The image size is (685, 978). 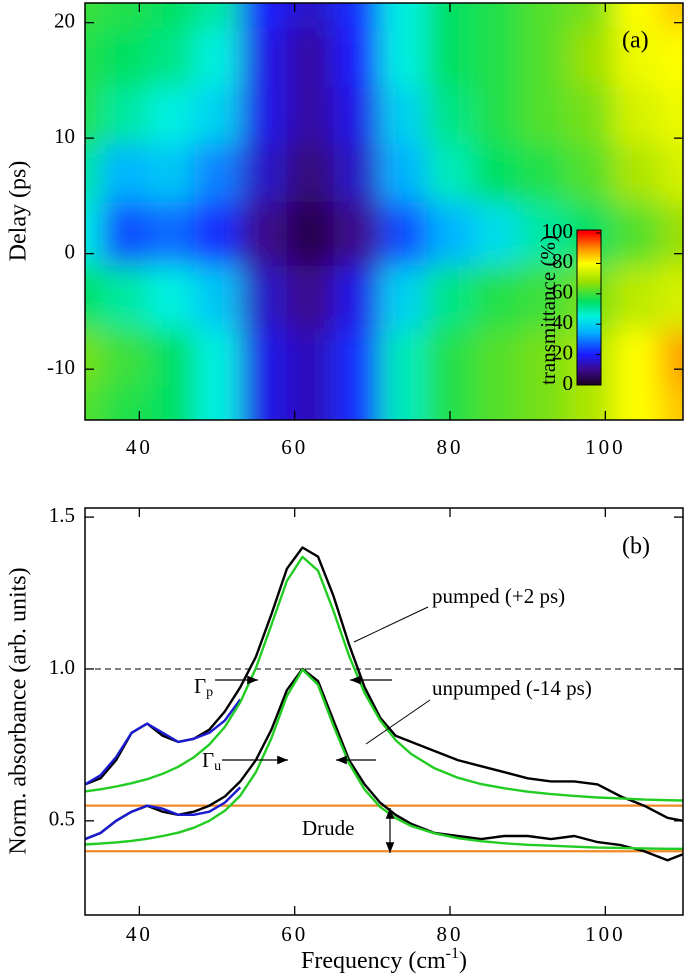 What do you see at coordinates (62, 515) in the screenshot?
I see `y-tick-label: 1.5` at bounding box center [62, 515].